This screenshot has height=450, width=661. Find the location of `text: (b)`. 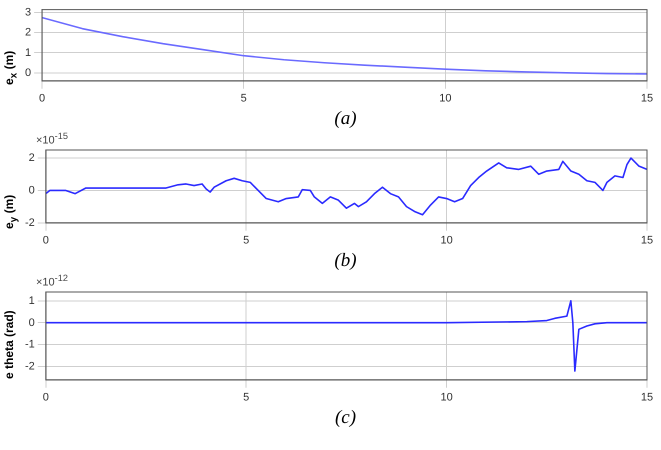

text: (b) is located at coordinates (345, 261).